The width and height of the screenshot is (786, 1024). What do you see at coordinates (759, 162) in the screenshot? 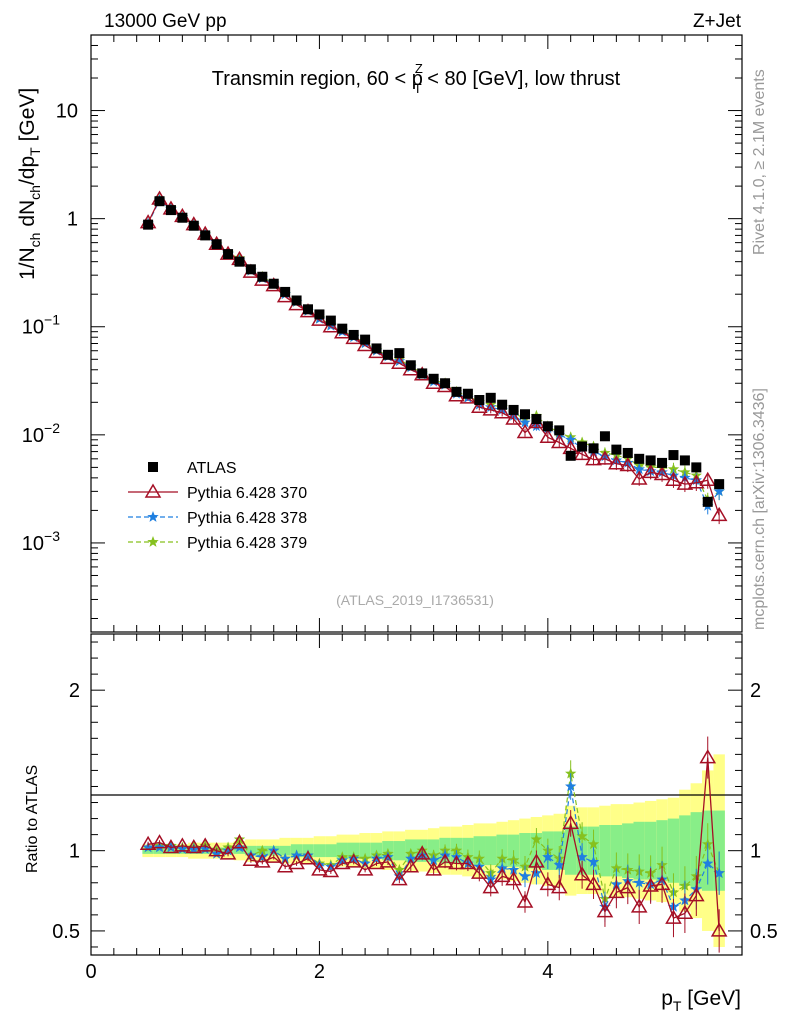
I see `rivet-version-label: Rivet 4.1.0, ≥ 2.1M events` at bounding box center [759, 162].